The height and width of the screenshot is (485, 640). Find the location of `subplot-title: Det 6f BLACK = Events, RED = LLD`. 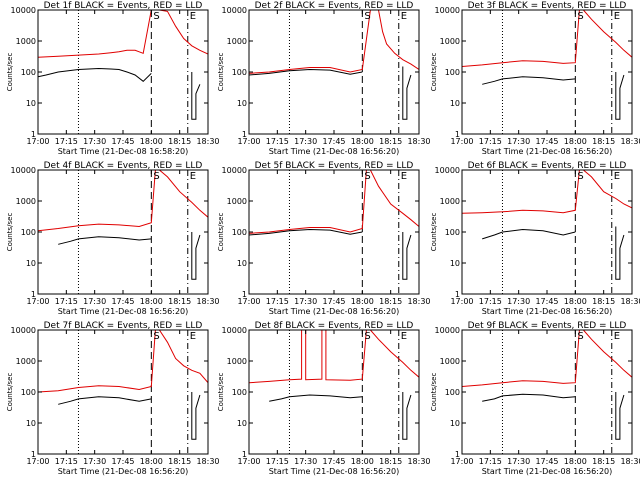

subplot-title: Det 6f BLACK = Events, RED = LLD is located at coordinates (547, 166).